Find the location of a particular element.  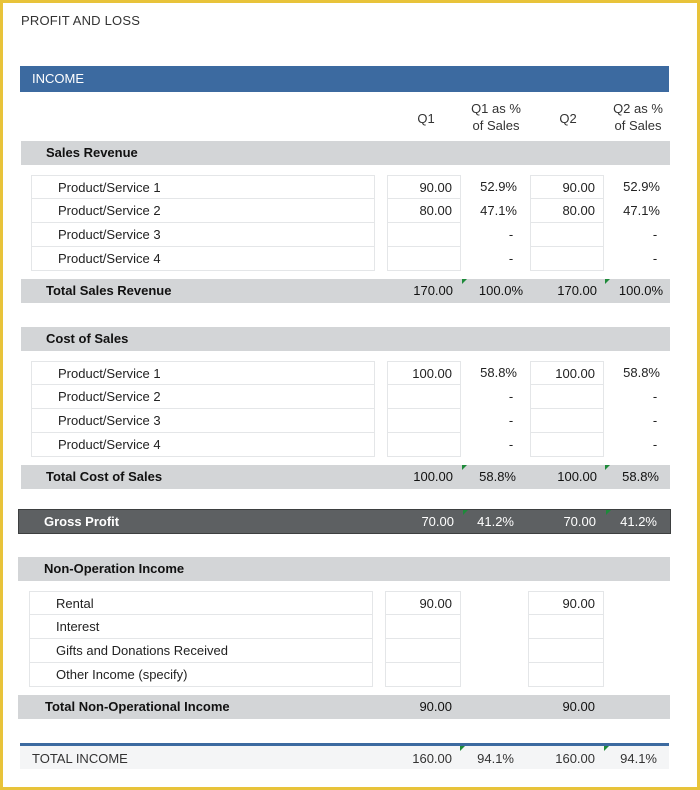

total-non-operational-income-q1: 90.00 is located at coordinates (435, 706).